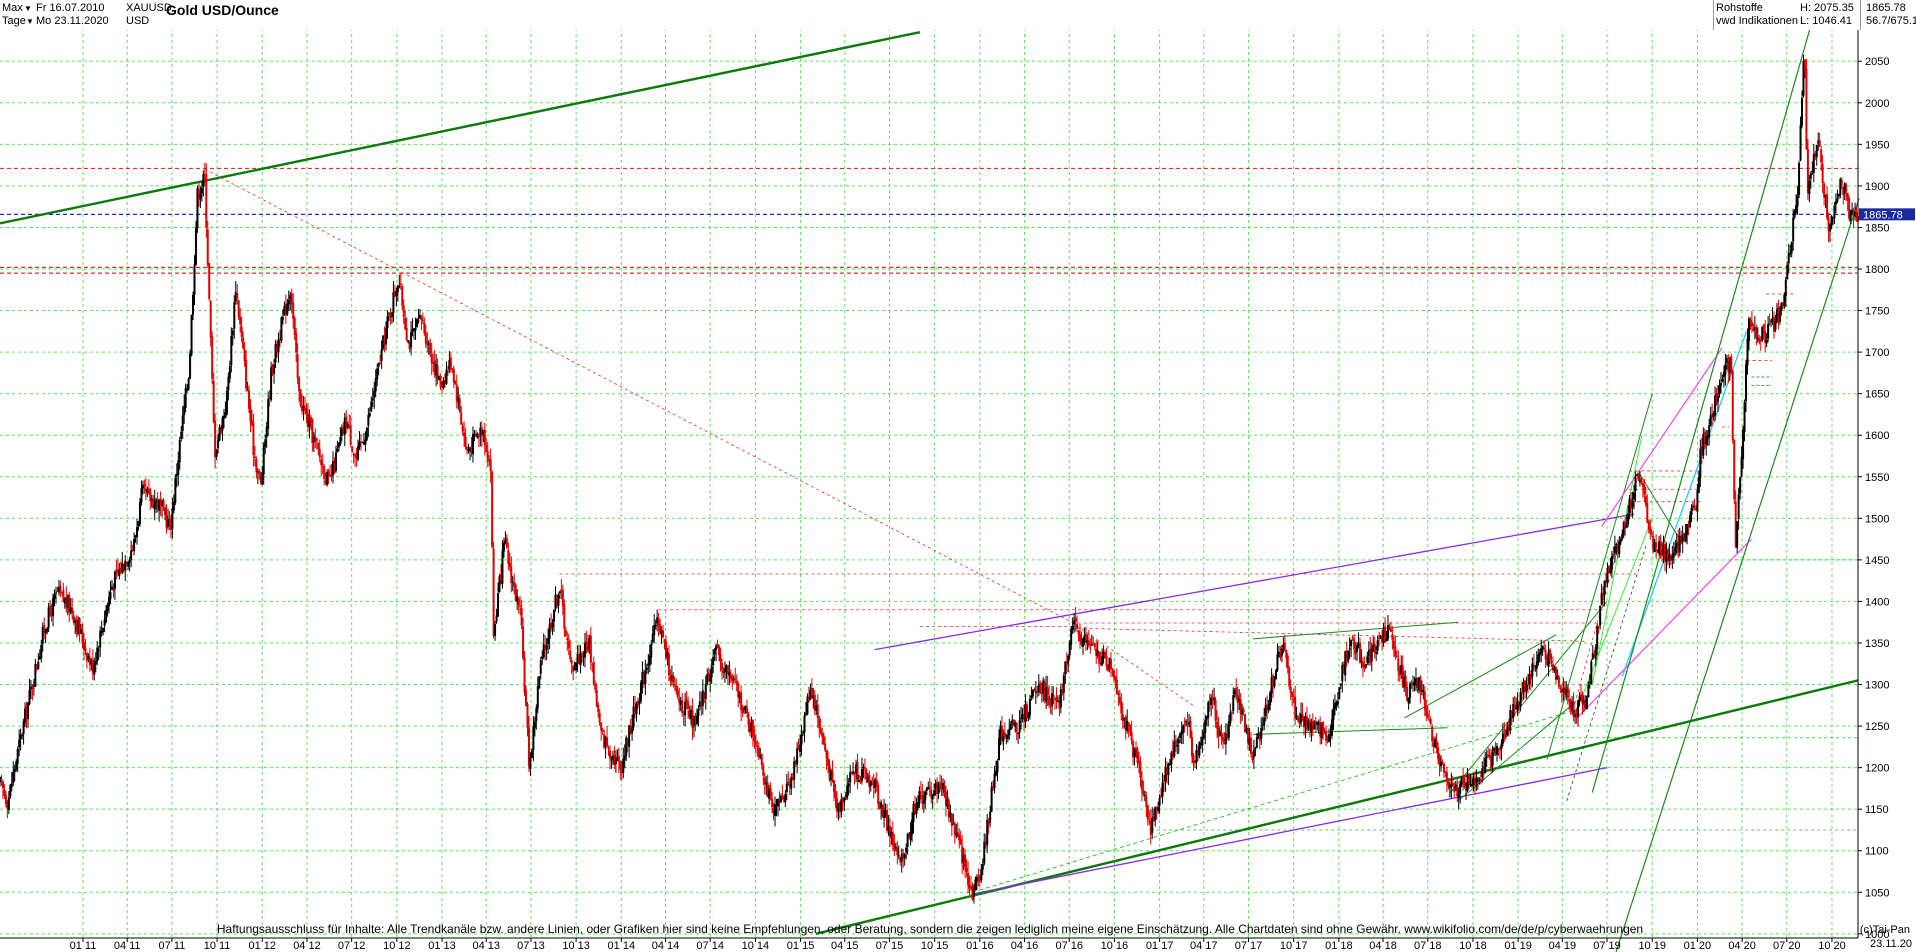 Image resolution: width=1916 pixels, height=952 pixels. Describe the element at coordinates (28, 8) in the screenshot. I see `range-caret-icon: ▼` at that location.